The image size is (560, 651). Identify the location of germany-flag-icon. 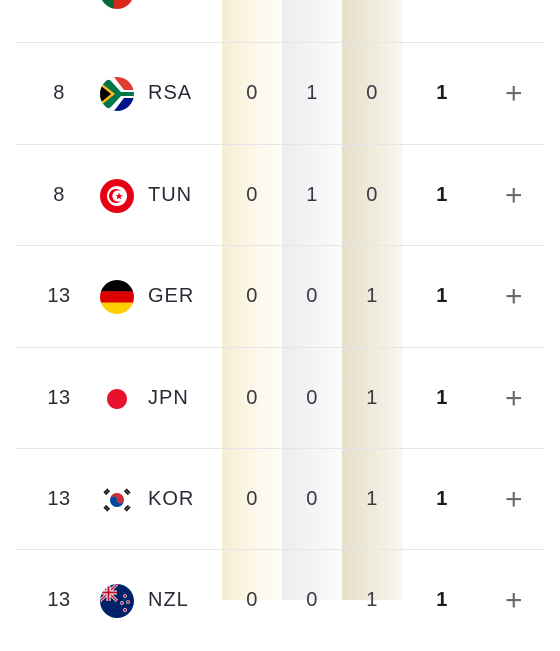
(117, 297).